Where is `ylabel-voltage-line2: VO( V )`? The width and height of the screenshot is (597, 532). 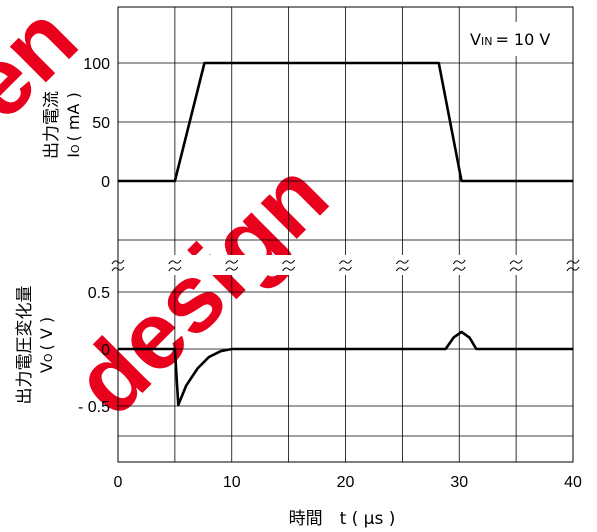
ylabel-voltage-line2: VO( V ) is located at coordinates (46, 345).